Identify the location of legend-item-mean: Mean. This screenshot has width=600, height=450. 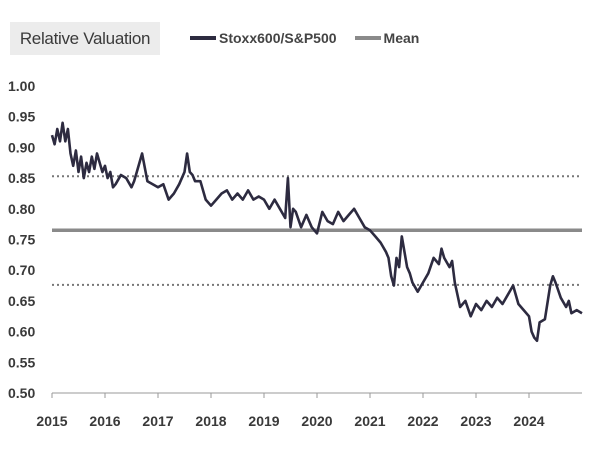
(387, 38).